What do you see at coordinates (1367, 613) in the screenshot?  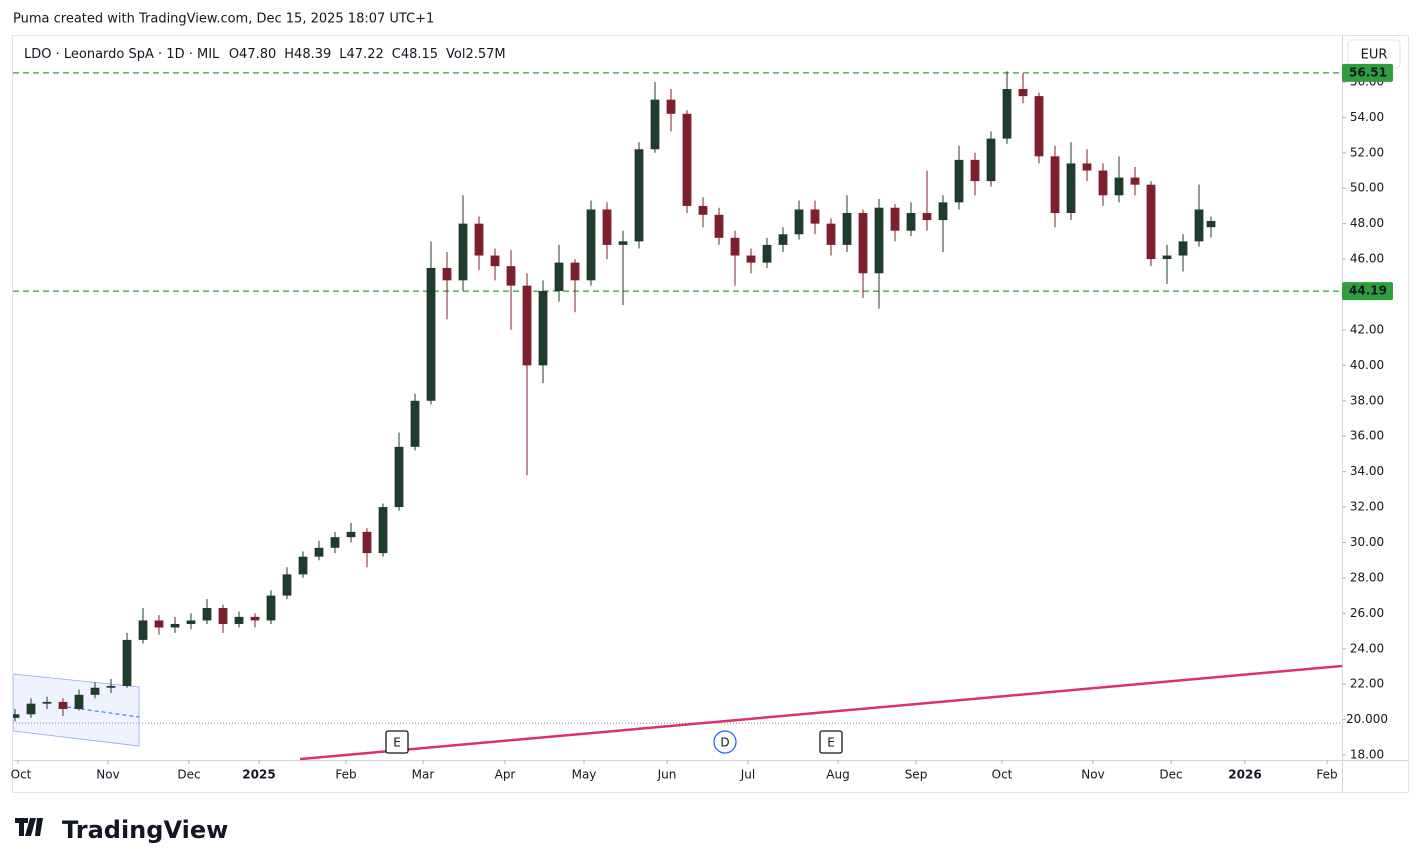 I see `y-tick-label: 26.00` at bounding box center [1367, 613].